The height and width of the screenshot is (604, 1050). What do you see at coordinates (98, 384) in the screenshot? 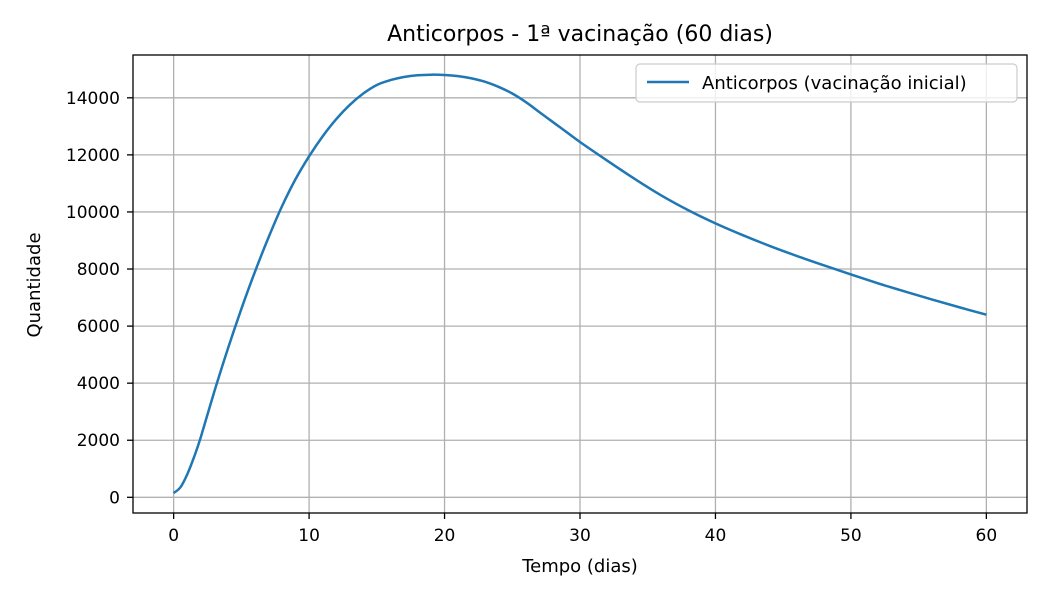
I see `y-tick-label: 4000` at bounding box center [98, 384].